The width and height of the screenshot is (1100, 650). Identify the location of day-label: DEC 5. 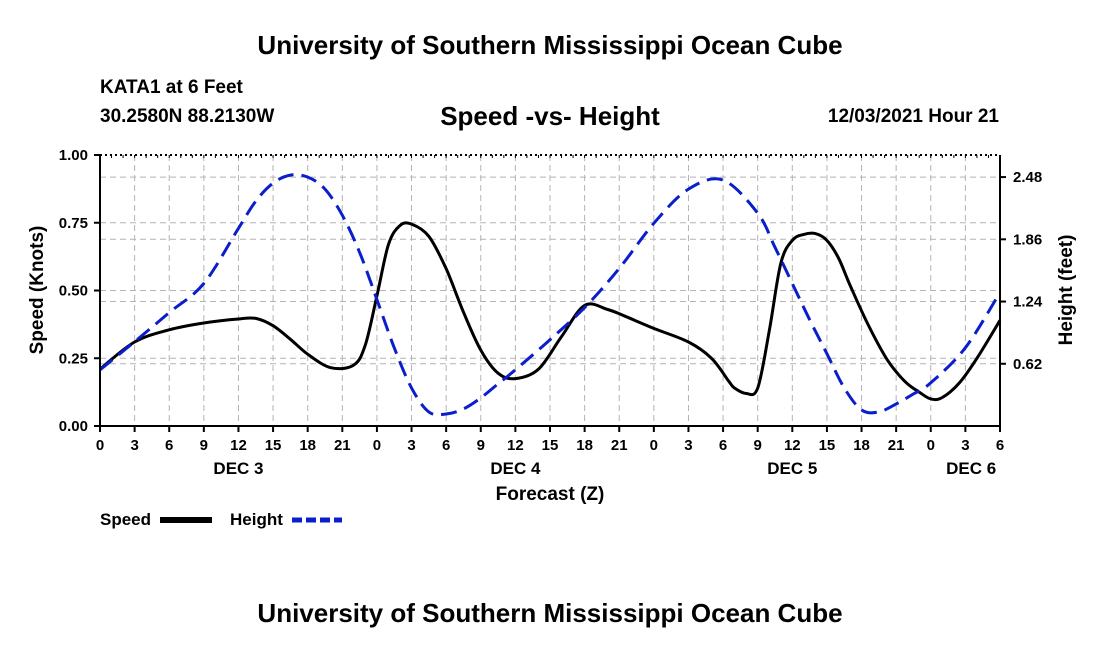
(792, 468).